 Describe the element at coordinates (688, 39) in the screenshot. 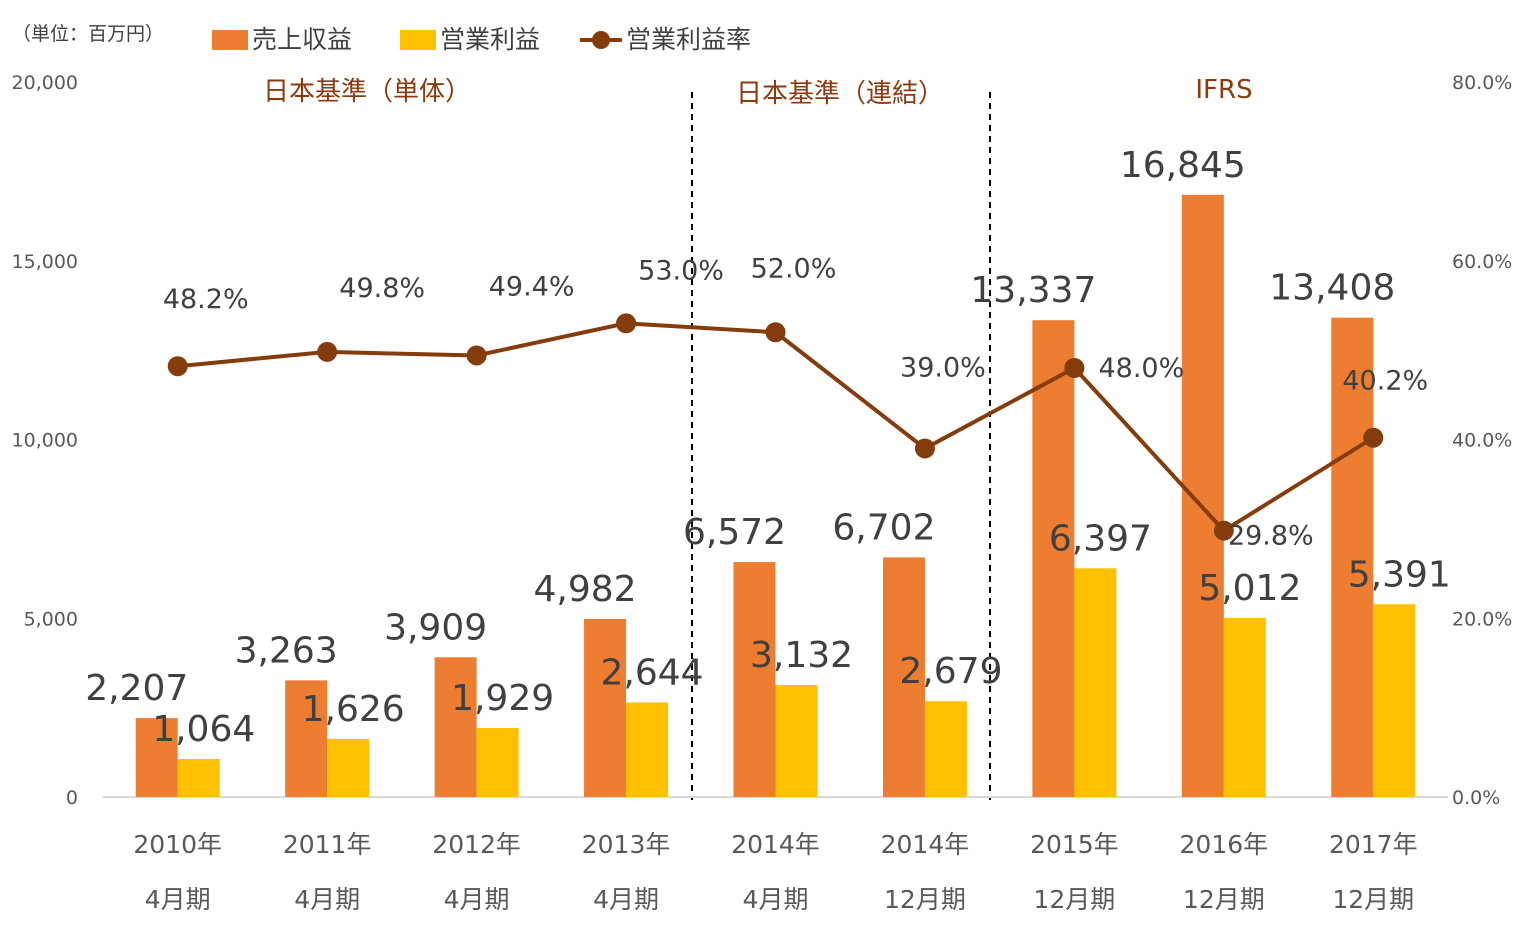

I see `legend-label-margin: 営業利益率` at that location.